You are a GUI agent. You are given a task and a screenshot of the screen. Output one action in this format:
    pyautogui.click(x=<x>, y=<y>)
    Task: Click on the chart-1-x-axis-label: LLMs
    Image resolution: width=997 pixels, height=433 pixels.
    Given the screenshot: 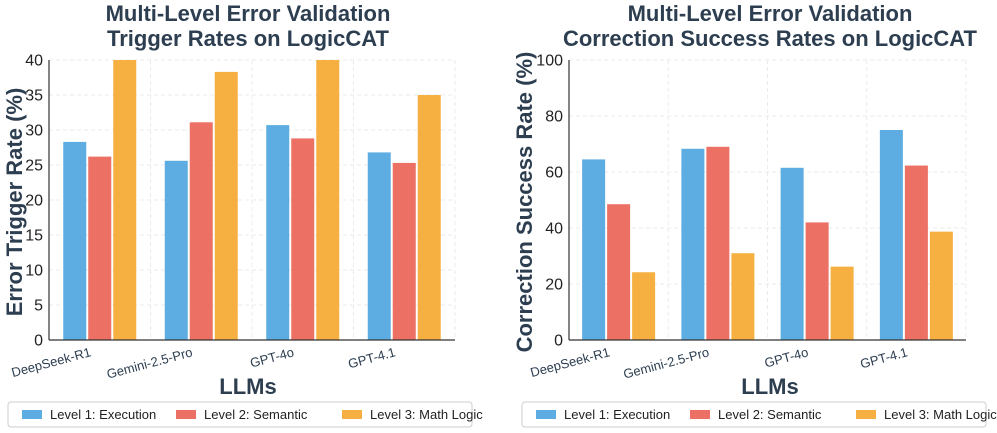 What is the action you would take?
    pyautogui.click(x=247, y=386)
    